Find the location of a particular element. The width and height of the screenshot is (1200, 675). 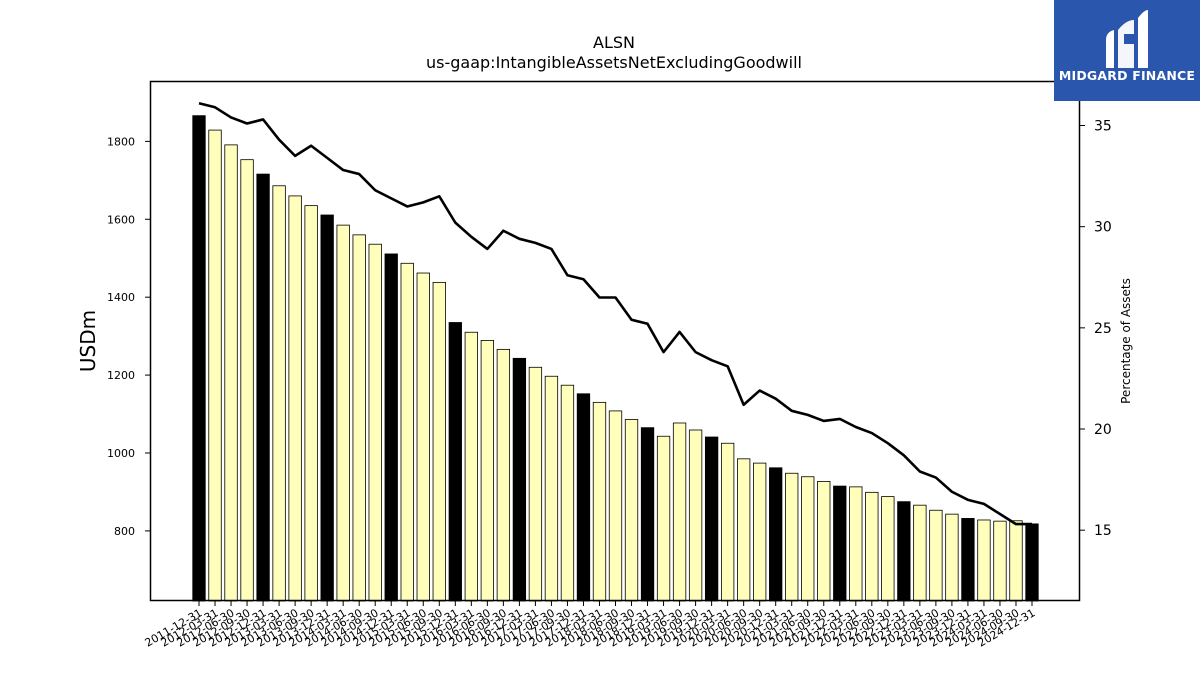

y2-tick-label-30: 30 is located at coordinates (1103, 228).